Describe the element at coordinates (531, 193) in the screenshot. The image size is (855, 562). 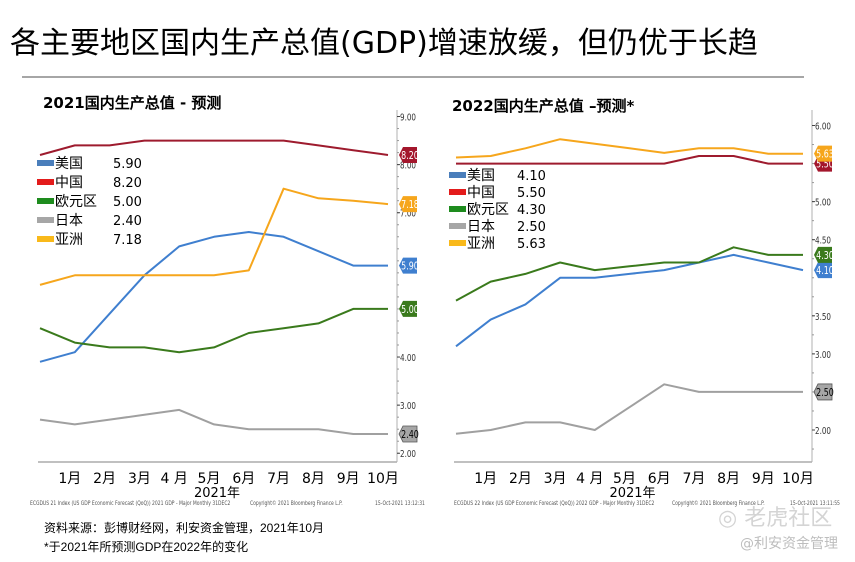
I see `legend-value-1: 5.50` at that location.